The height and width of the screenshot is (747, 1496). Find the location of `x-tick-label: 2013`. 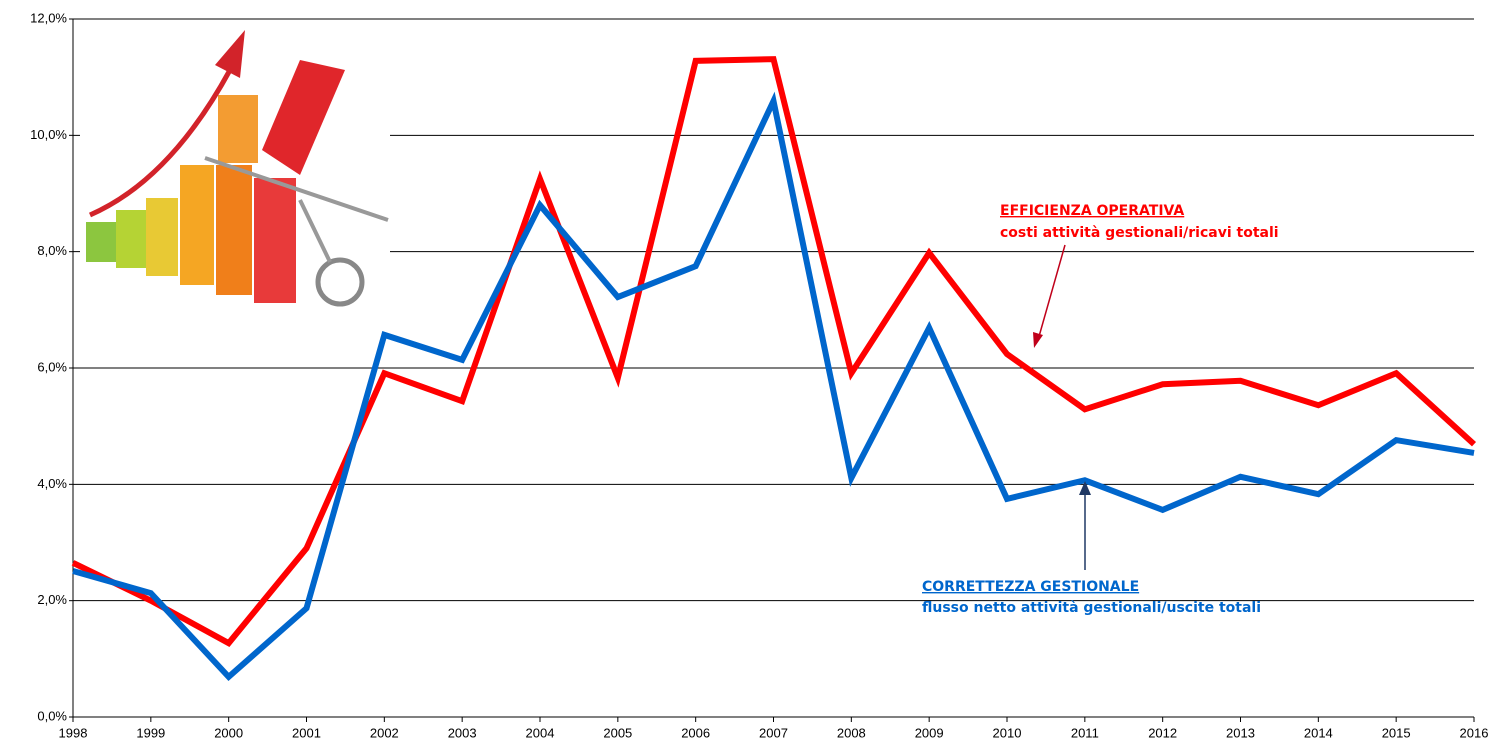

x-tick-label: 2013 is located at coordinates (1240, 732).